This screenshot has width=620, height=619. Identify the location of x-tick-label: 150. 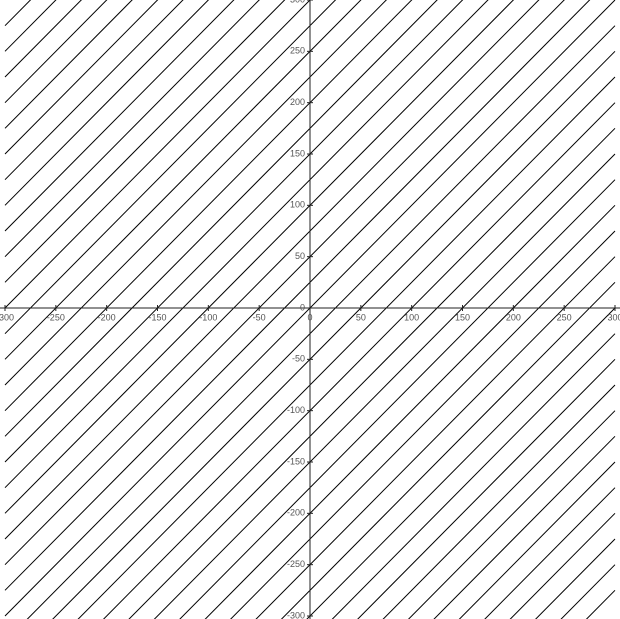
(462, 317).